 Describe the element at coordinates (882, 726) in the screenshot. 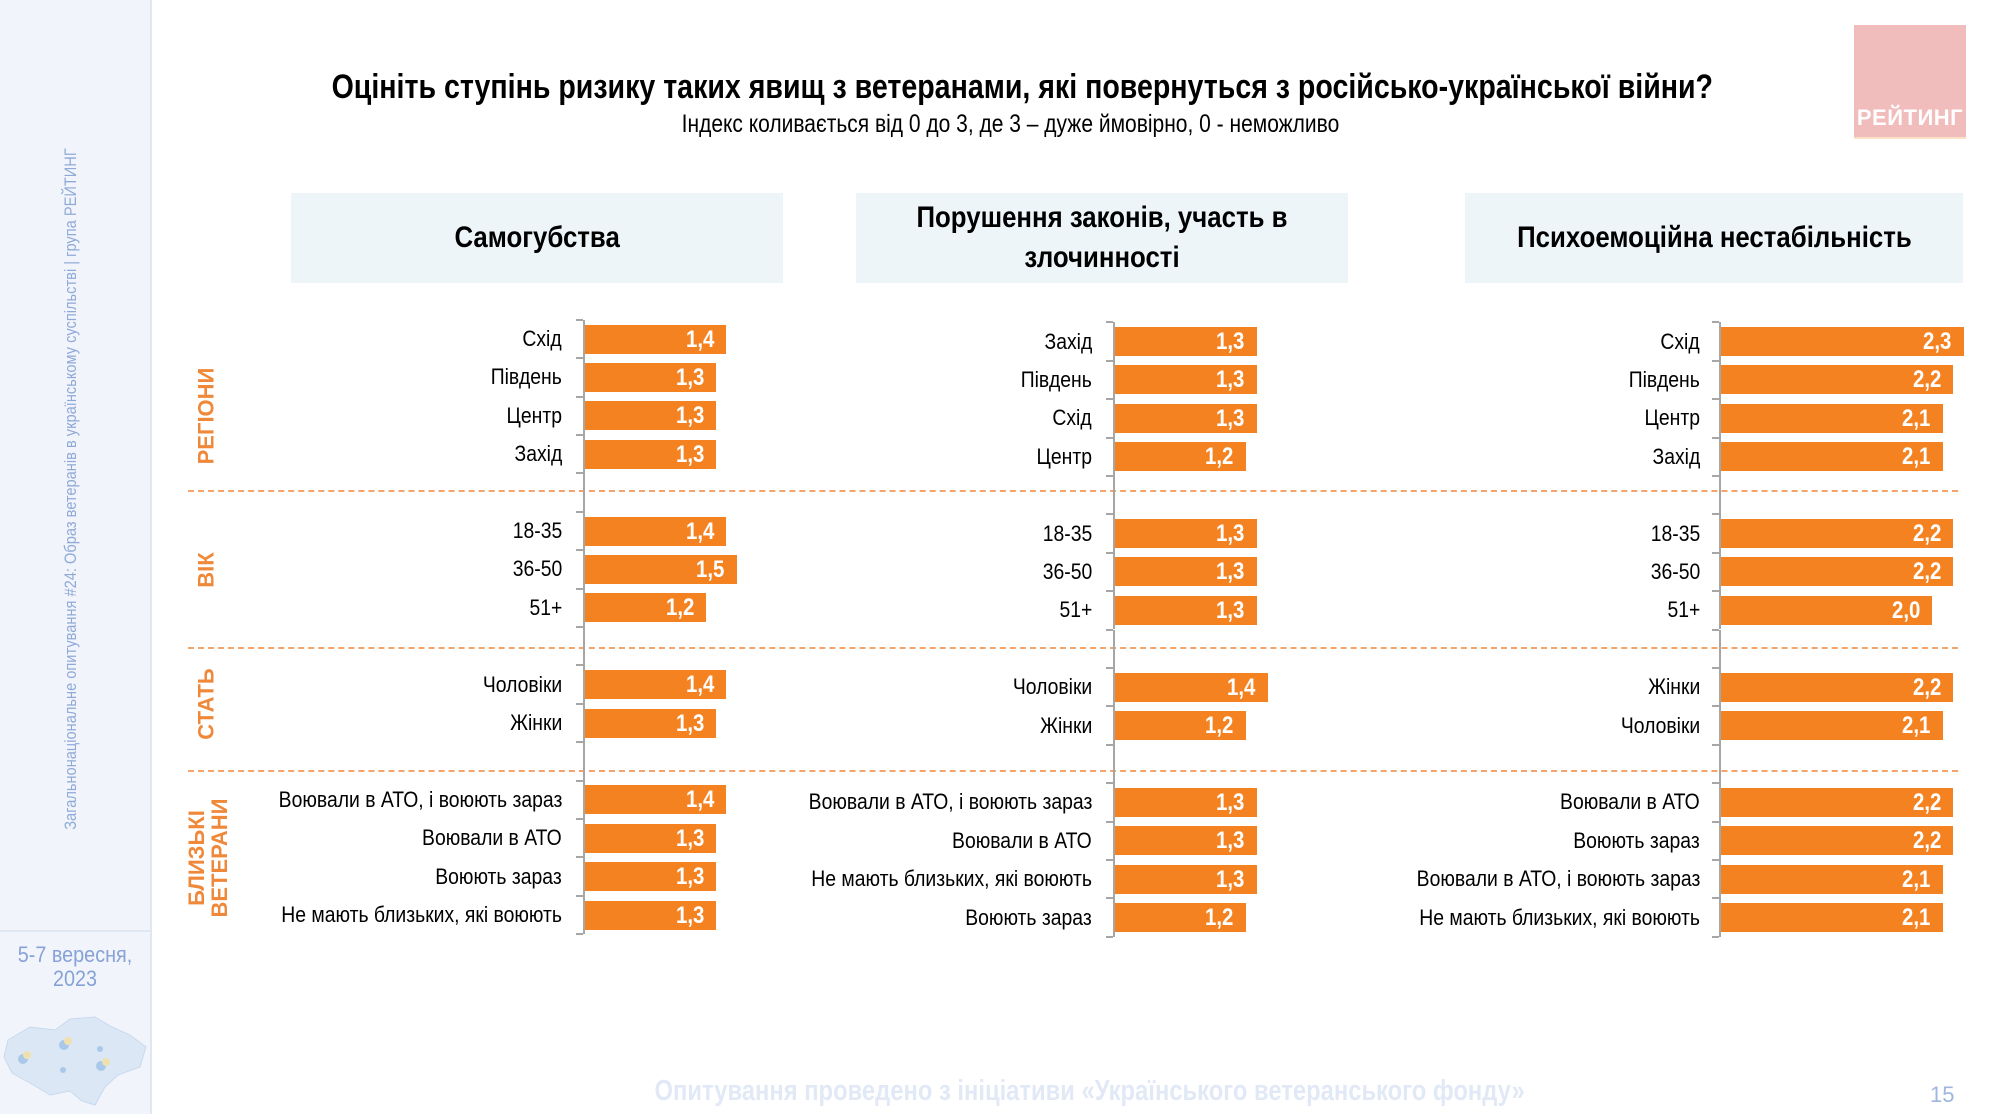

I see `category-label: Жінки` at that location.